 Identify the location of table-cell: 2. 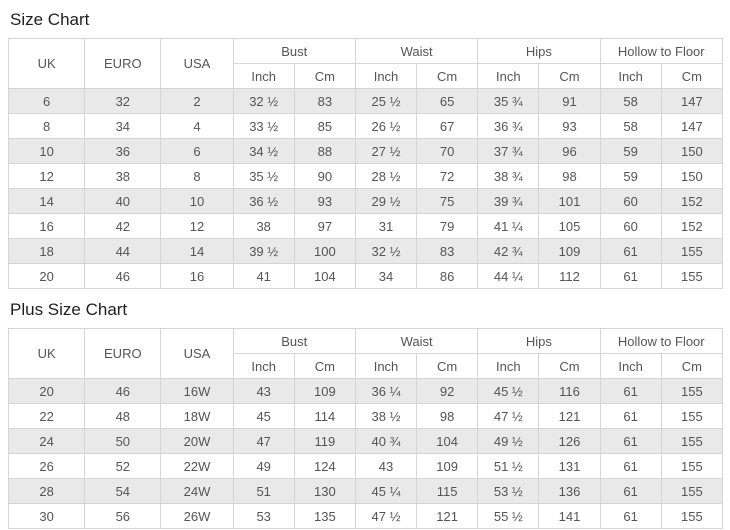
(197, 101).